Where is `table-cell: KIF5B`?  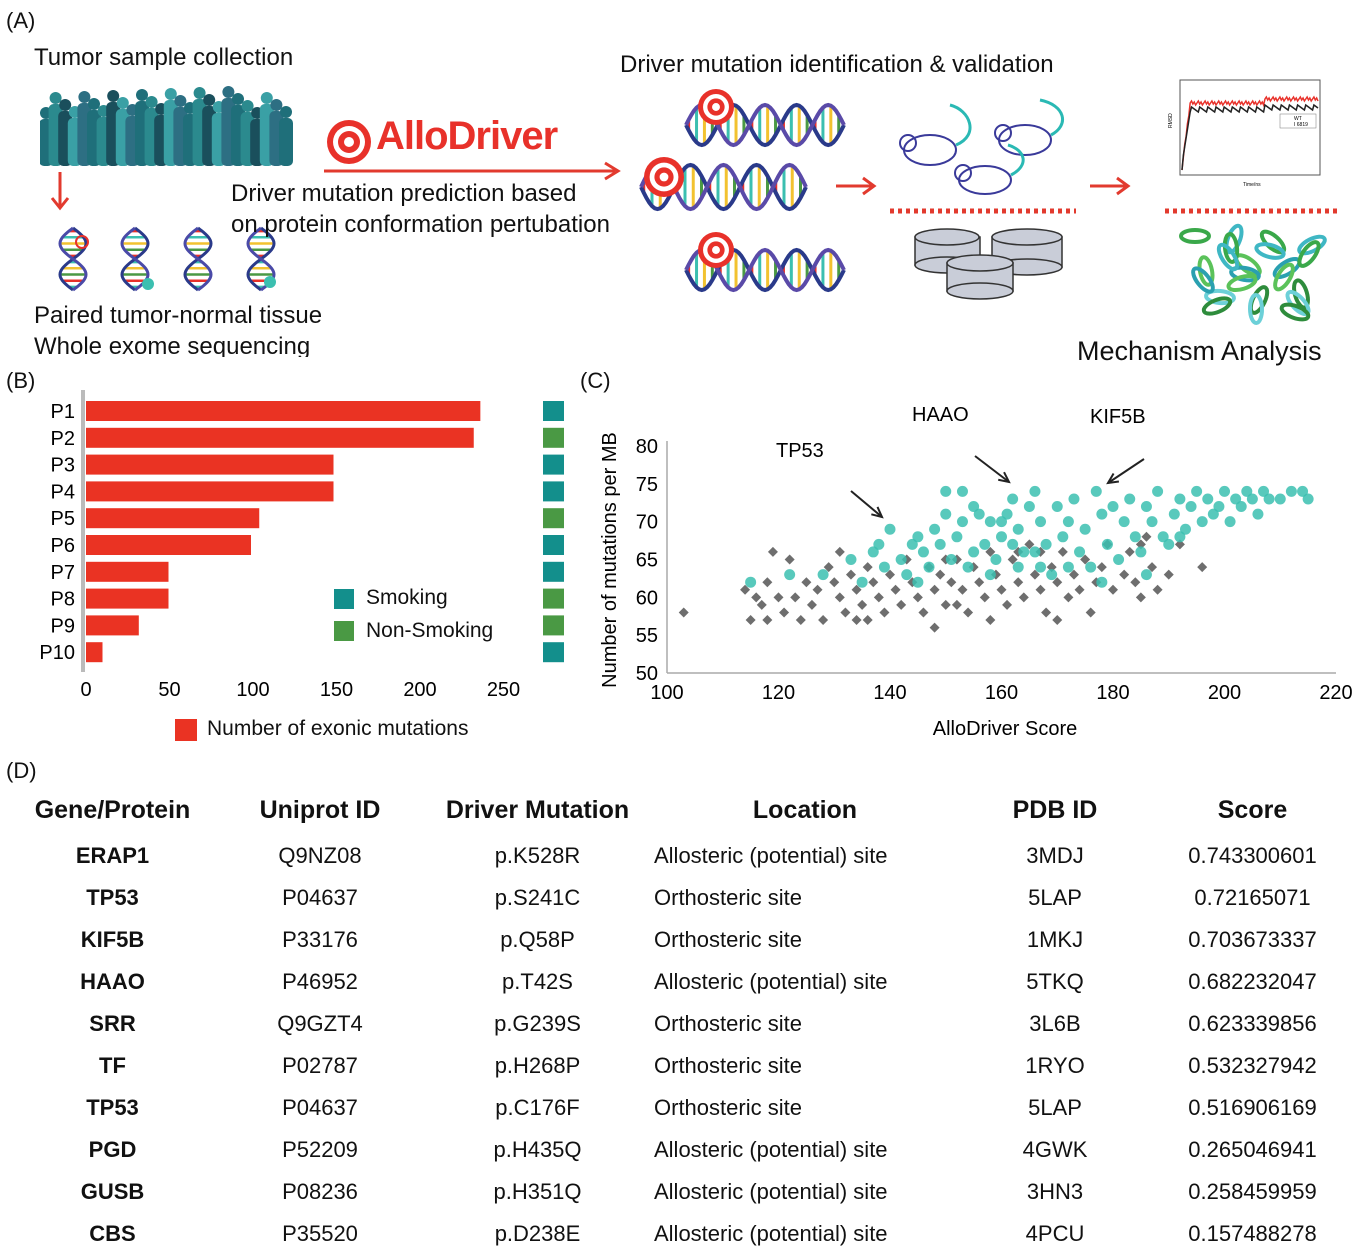
table-cell: KIF5B is located at coordinates (112, 939).